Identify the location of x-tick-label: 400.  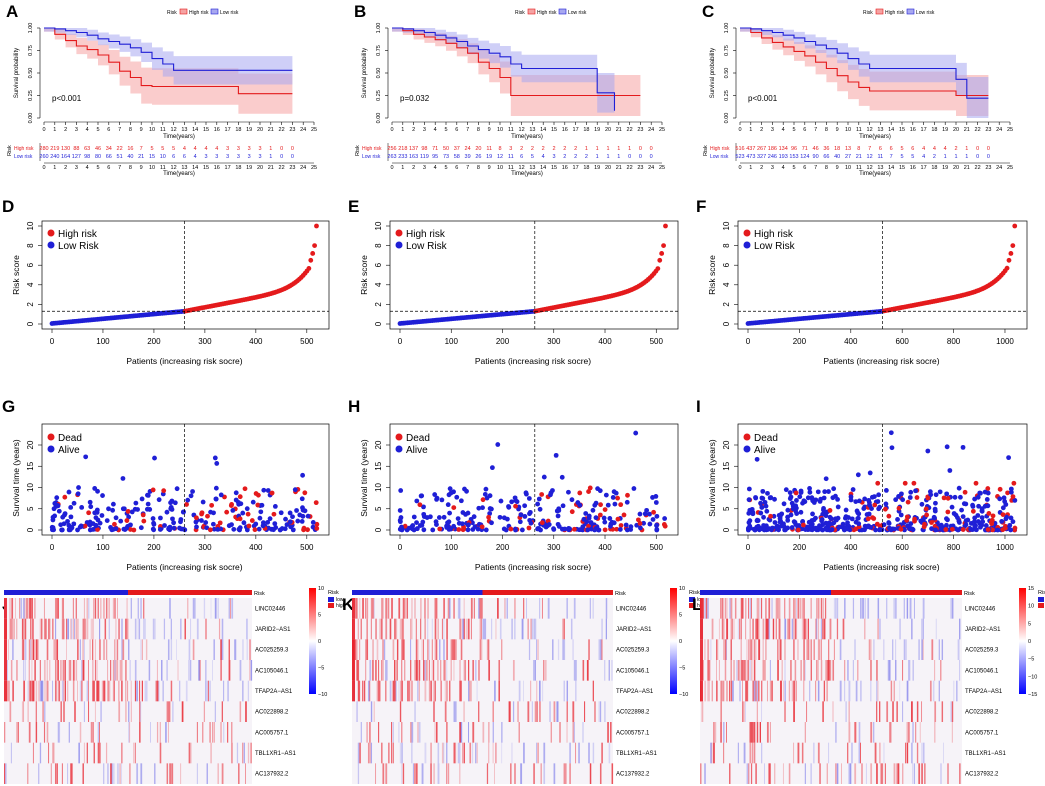
(605, 341).